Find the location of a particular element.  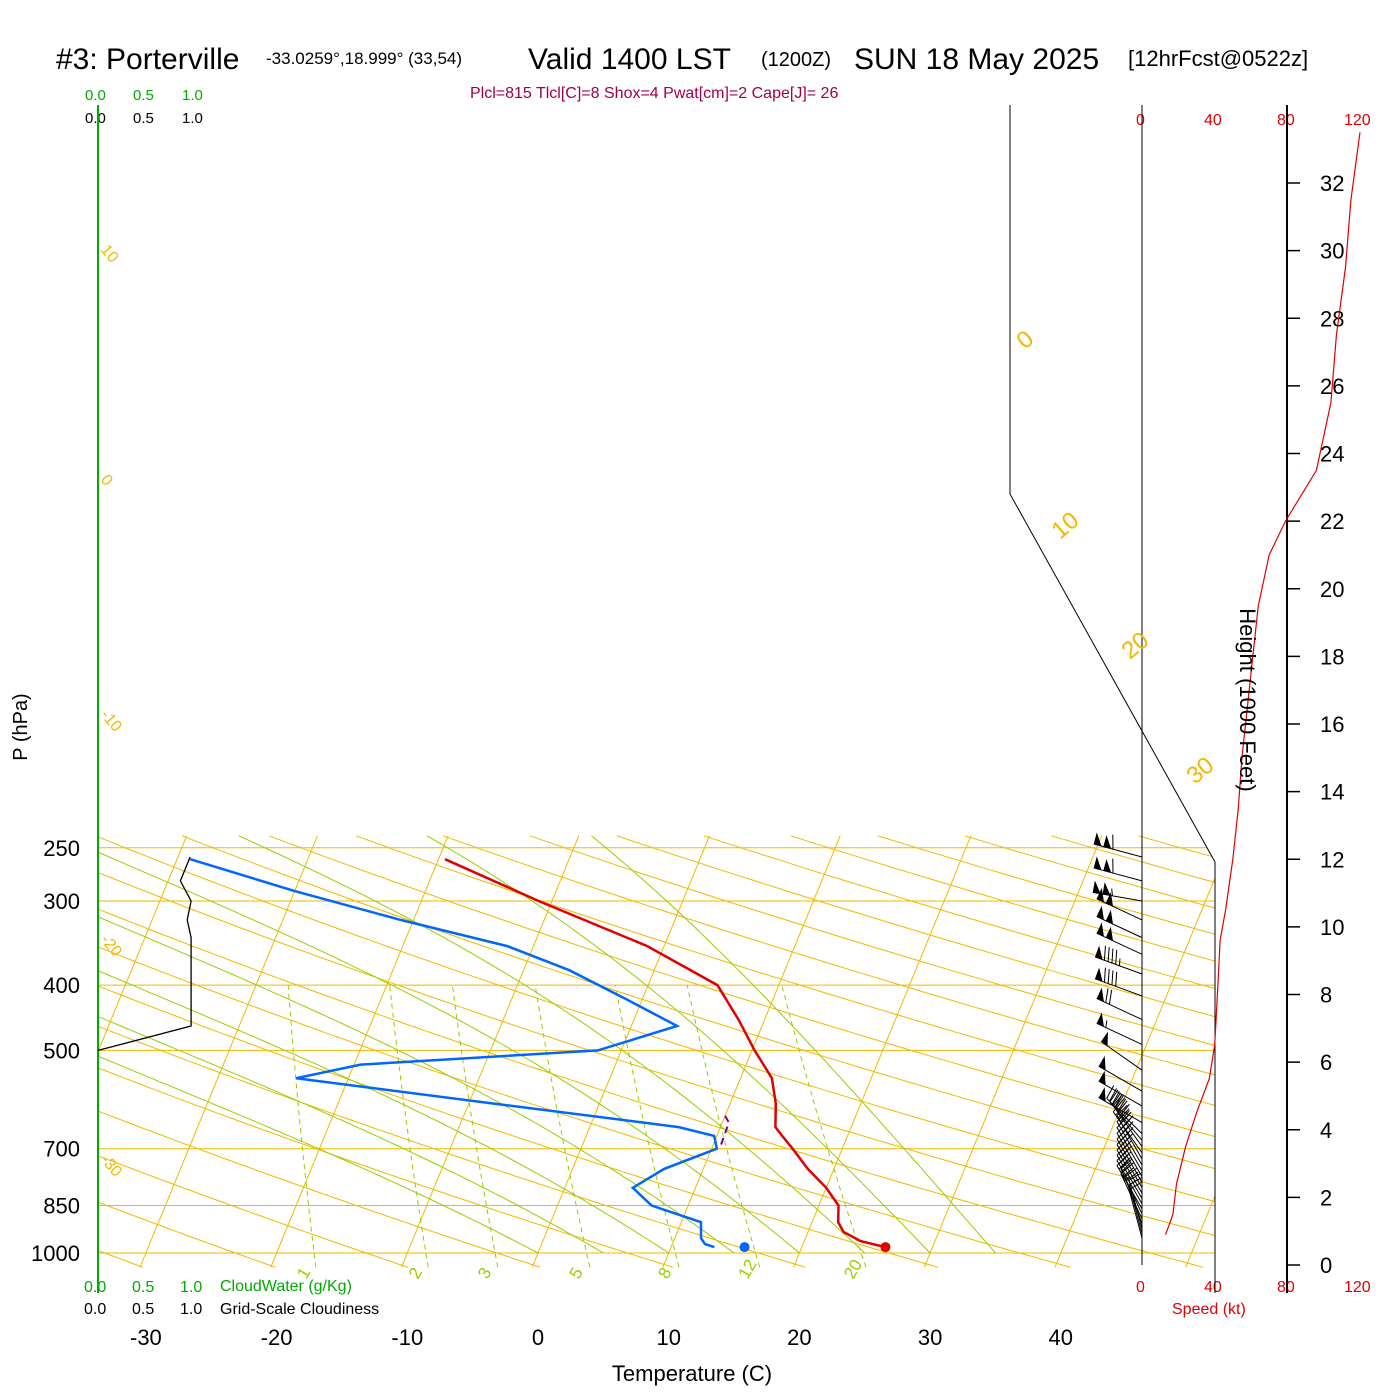

wind-barbs is located at coordinates (1117, 1035).